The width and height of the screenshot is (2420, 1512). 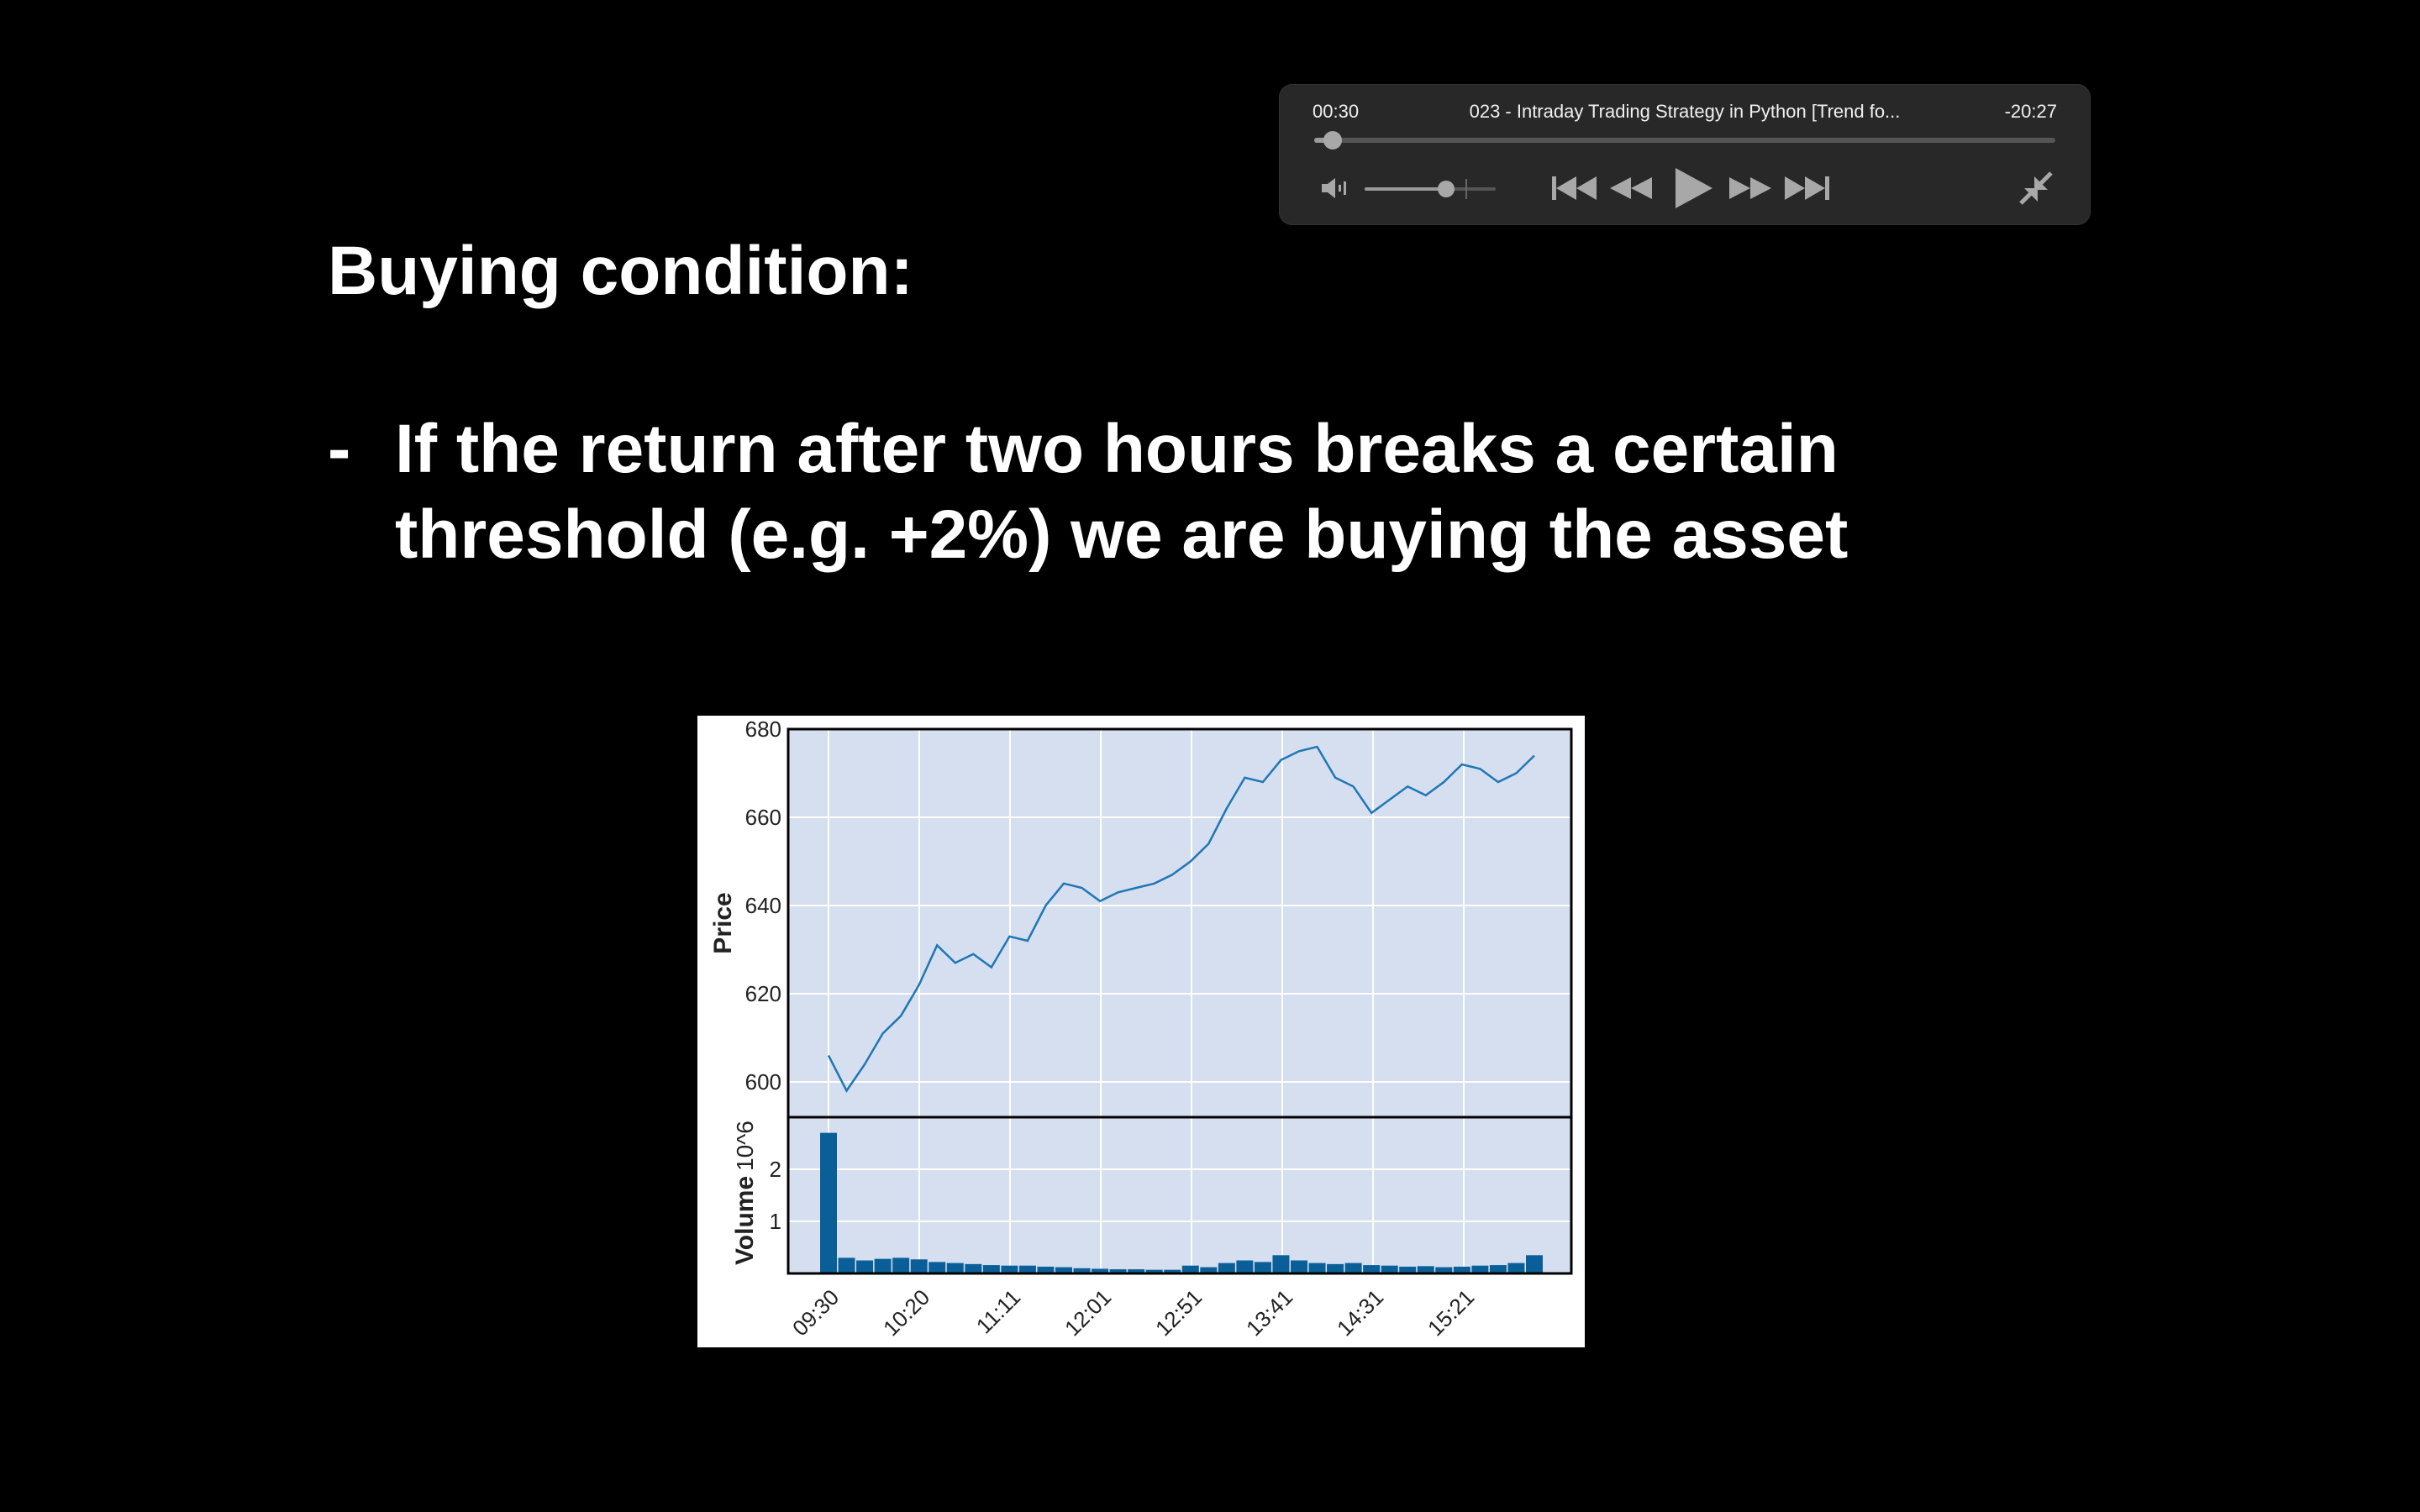 What do you see at coordinates (763, 1082) in the screenshot?
I see `price-tick-label: 600` at bounding box center [763, 1082].